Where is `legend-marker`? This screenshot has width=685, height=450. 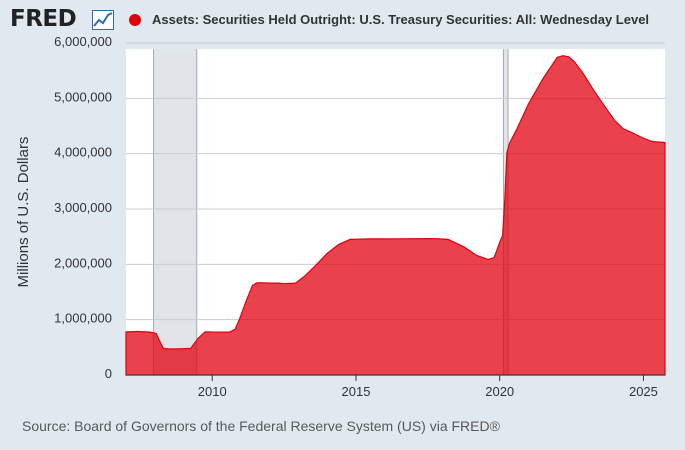 legend-marker is located at coordinates (135, 20).